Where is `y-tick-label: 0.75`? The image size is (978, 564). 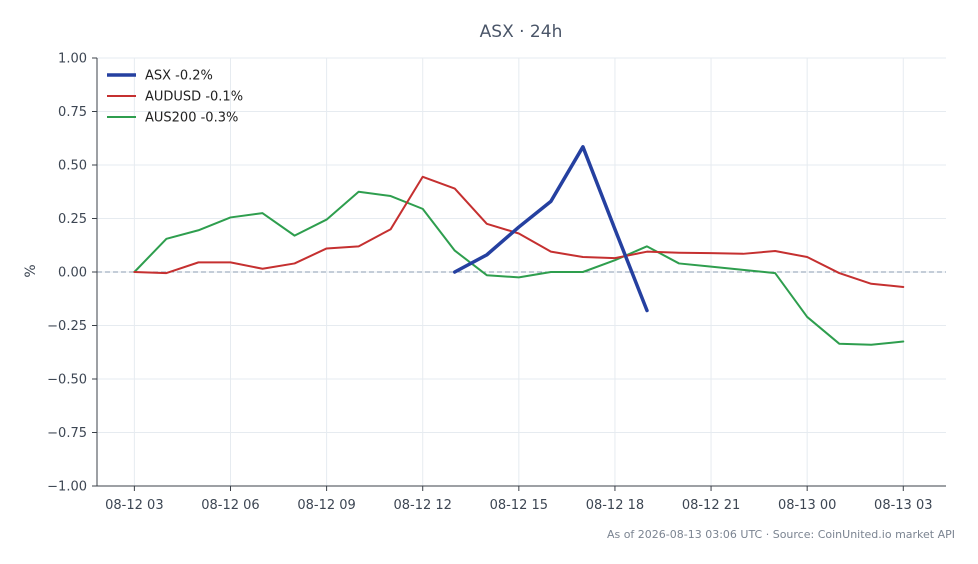
y-tick-label: 0.75 is located at coordinates (72, 112).